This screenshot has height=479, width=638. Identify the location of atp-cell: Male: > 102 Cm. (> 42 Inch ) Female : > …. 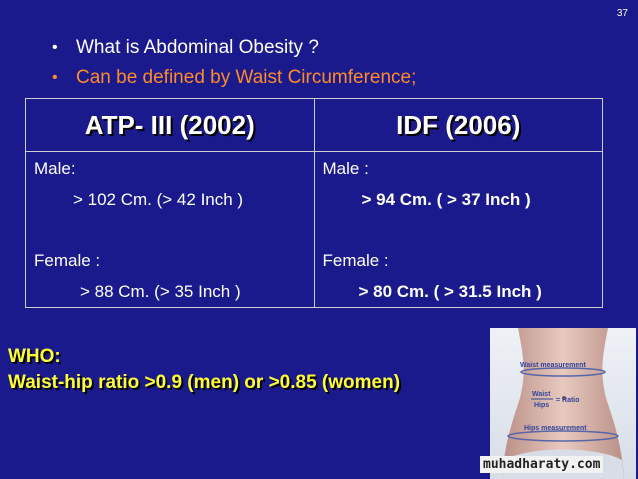
(170, 229).